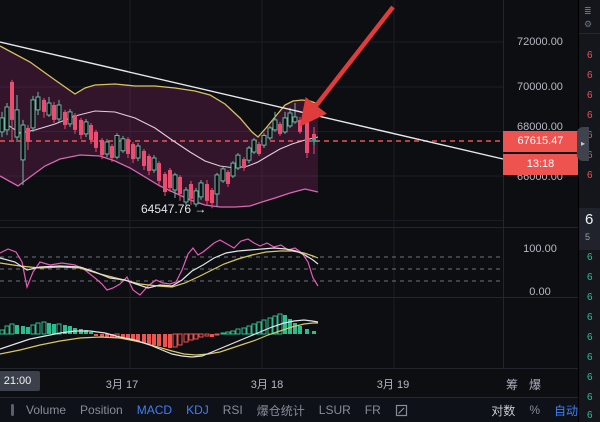  What do you see at coordinates (334, 410) in the screenshot?
I see `toolbar-item-LSUR: LSUR` at bounding box center [334, 410].